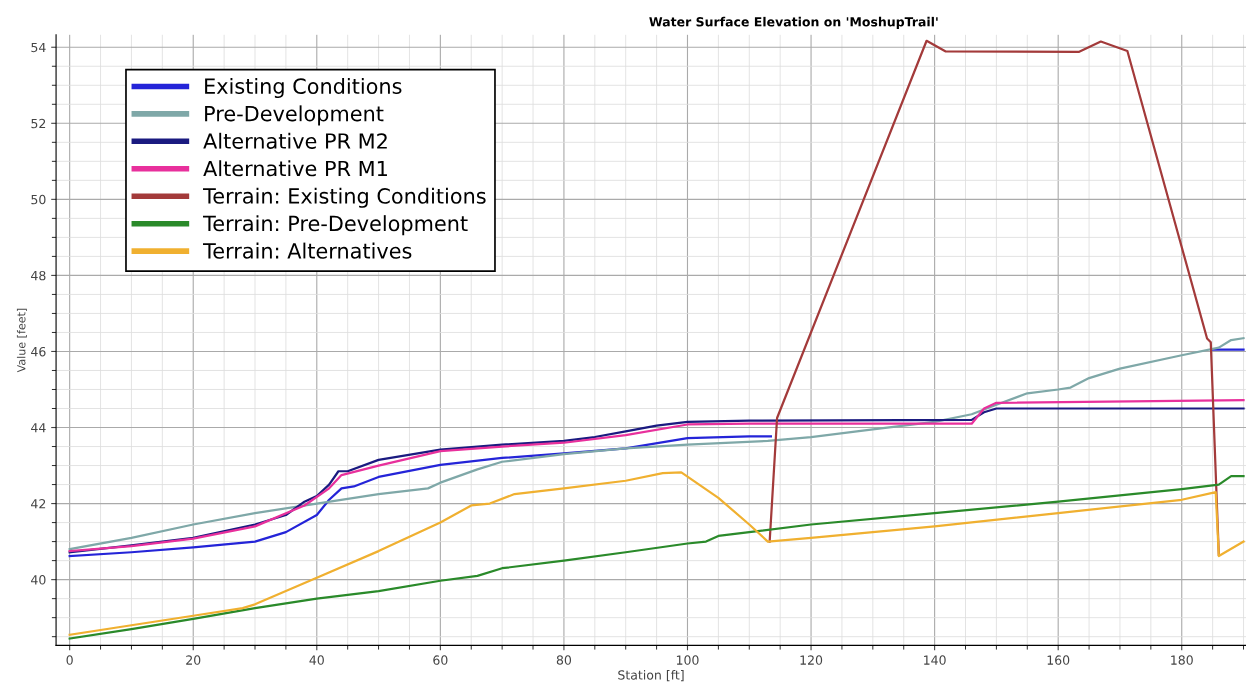 The width and height of the screenshot is (1246, 694). What do you see at coordinates (294, 115) in the screenshot?
I see `legend-label: Pre-Development` at bounding box center [294, 115].